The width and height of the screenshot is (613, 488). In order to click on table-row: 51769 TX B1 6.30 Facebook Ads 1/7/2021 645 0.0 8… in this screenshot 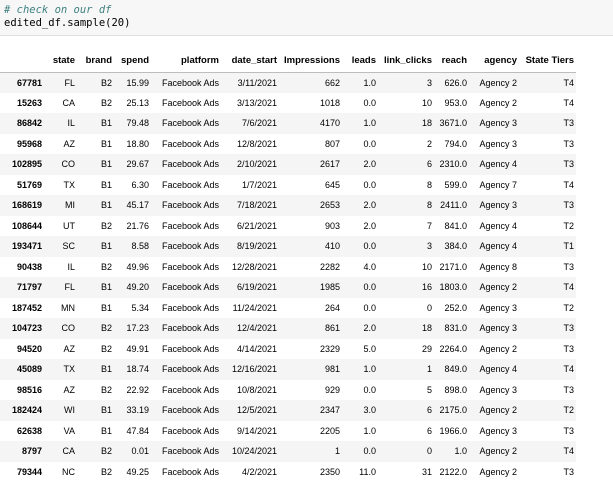, I will do `click(288, 185)`.